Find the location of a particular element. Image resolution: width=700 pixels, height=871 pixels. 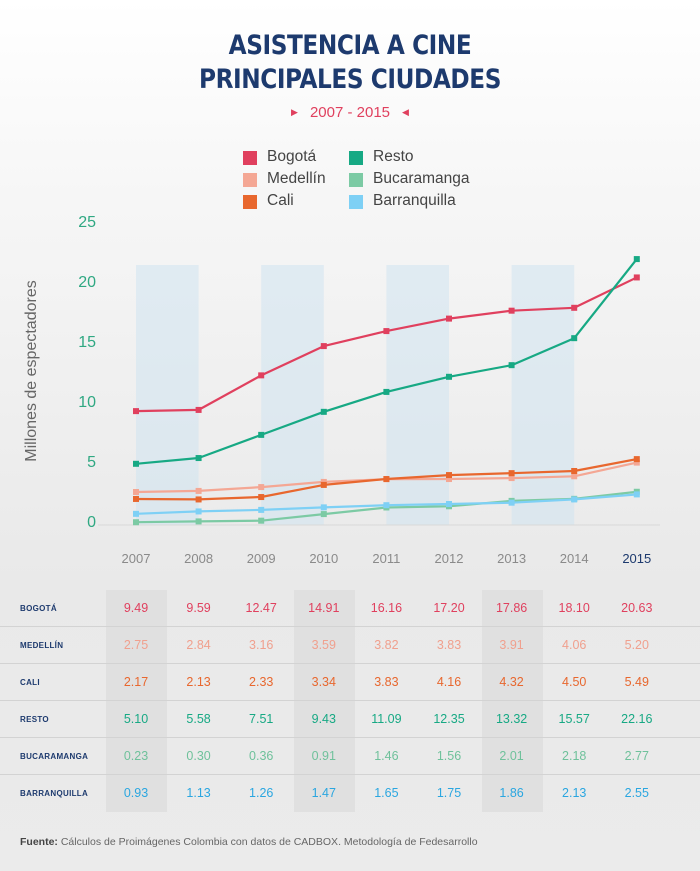

table-cell: 3.82 is located at coordinates (386, 645).